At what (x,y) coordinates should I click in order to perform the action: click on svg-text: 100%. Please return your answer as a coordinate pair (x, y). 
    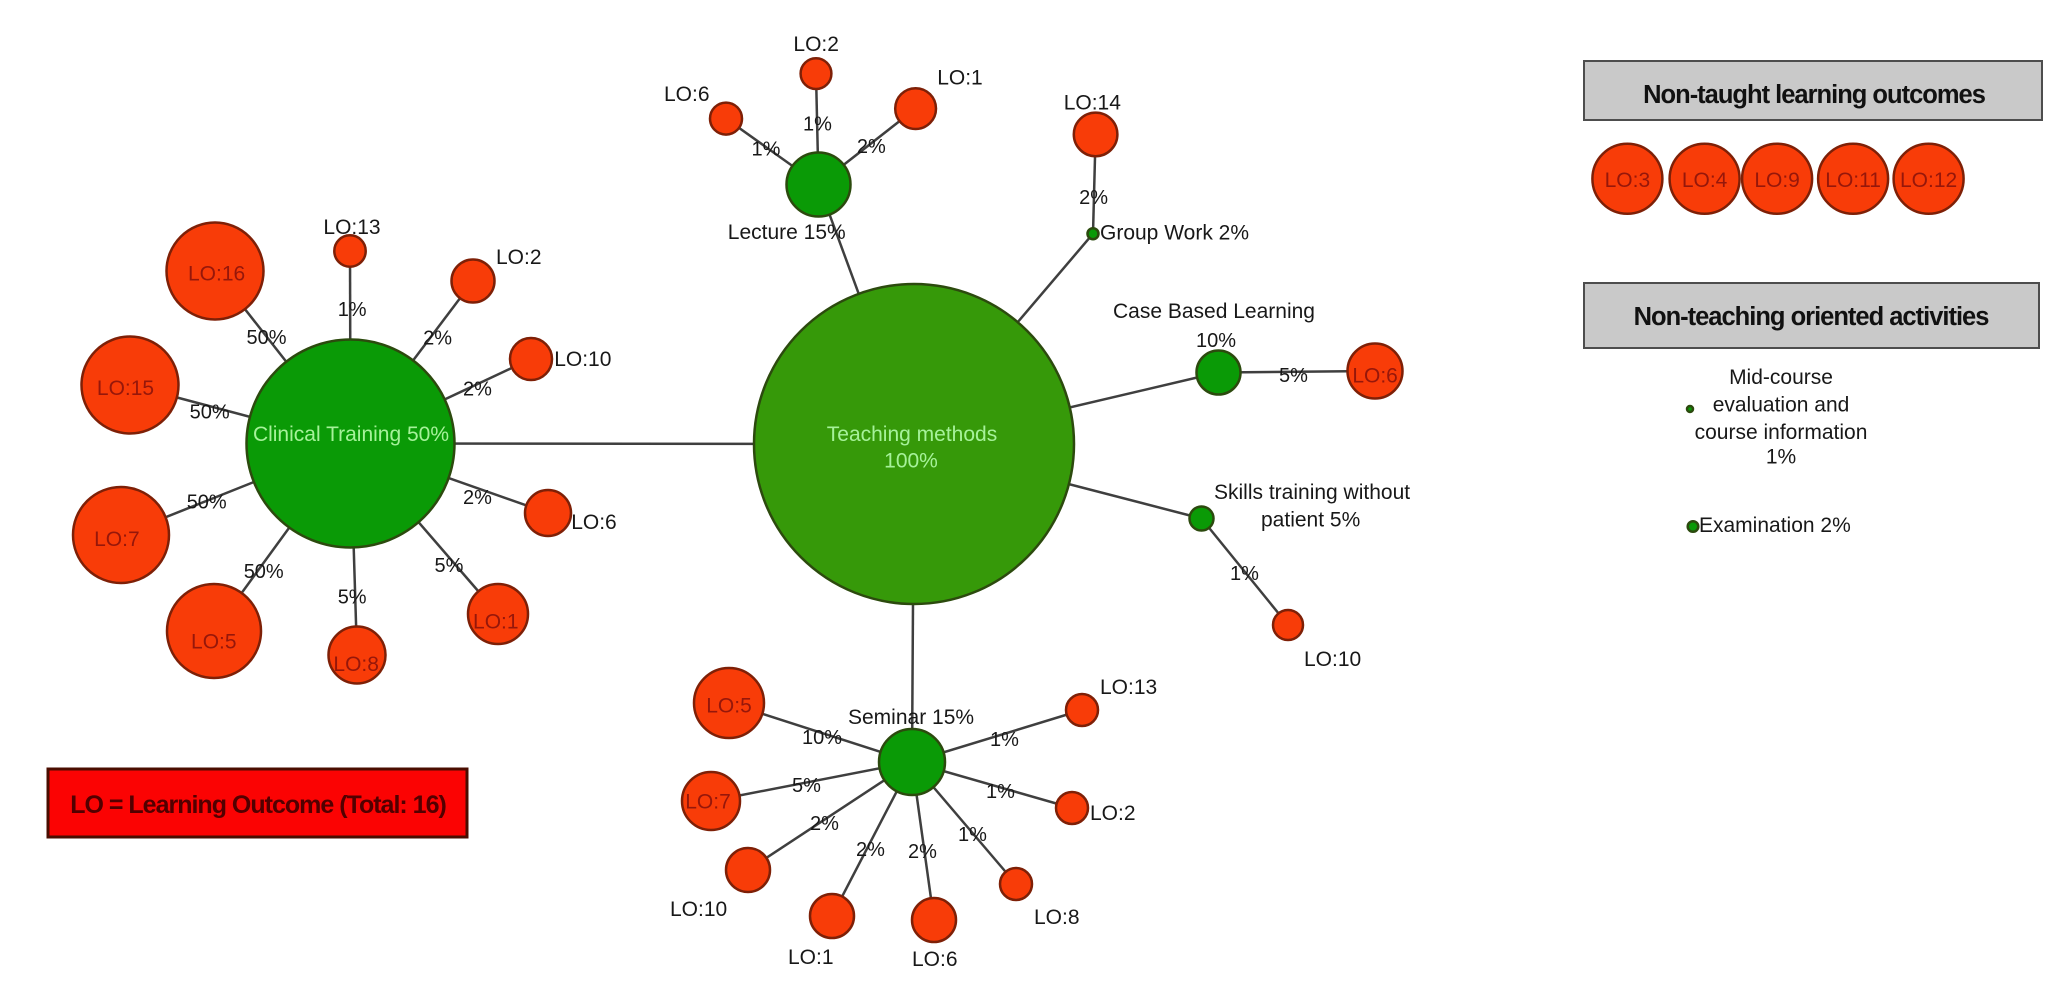
    Looking at the image, I should click on (911, 461).